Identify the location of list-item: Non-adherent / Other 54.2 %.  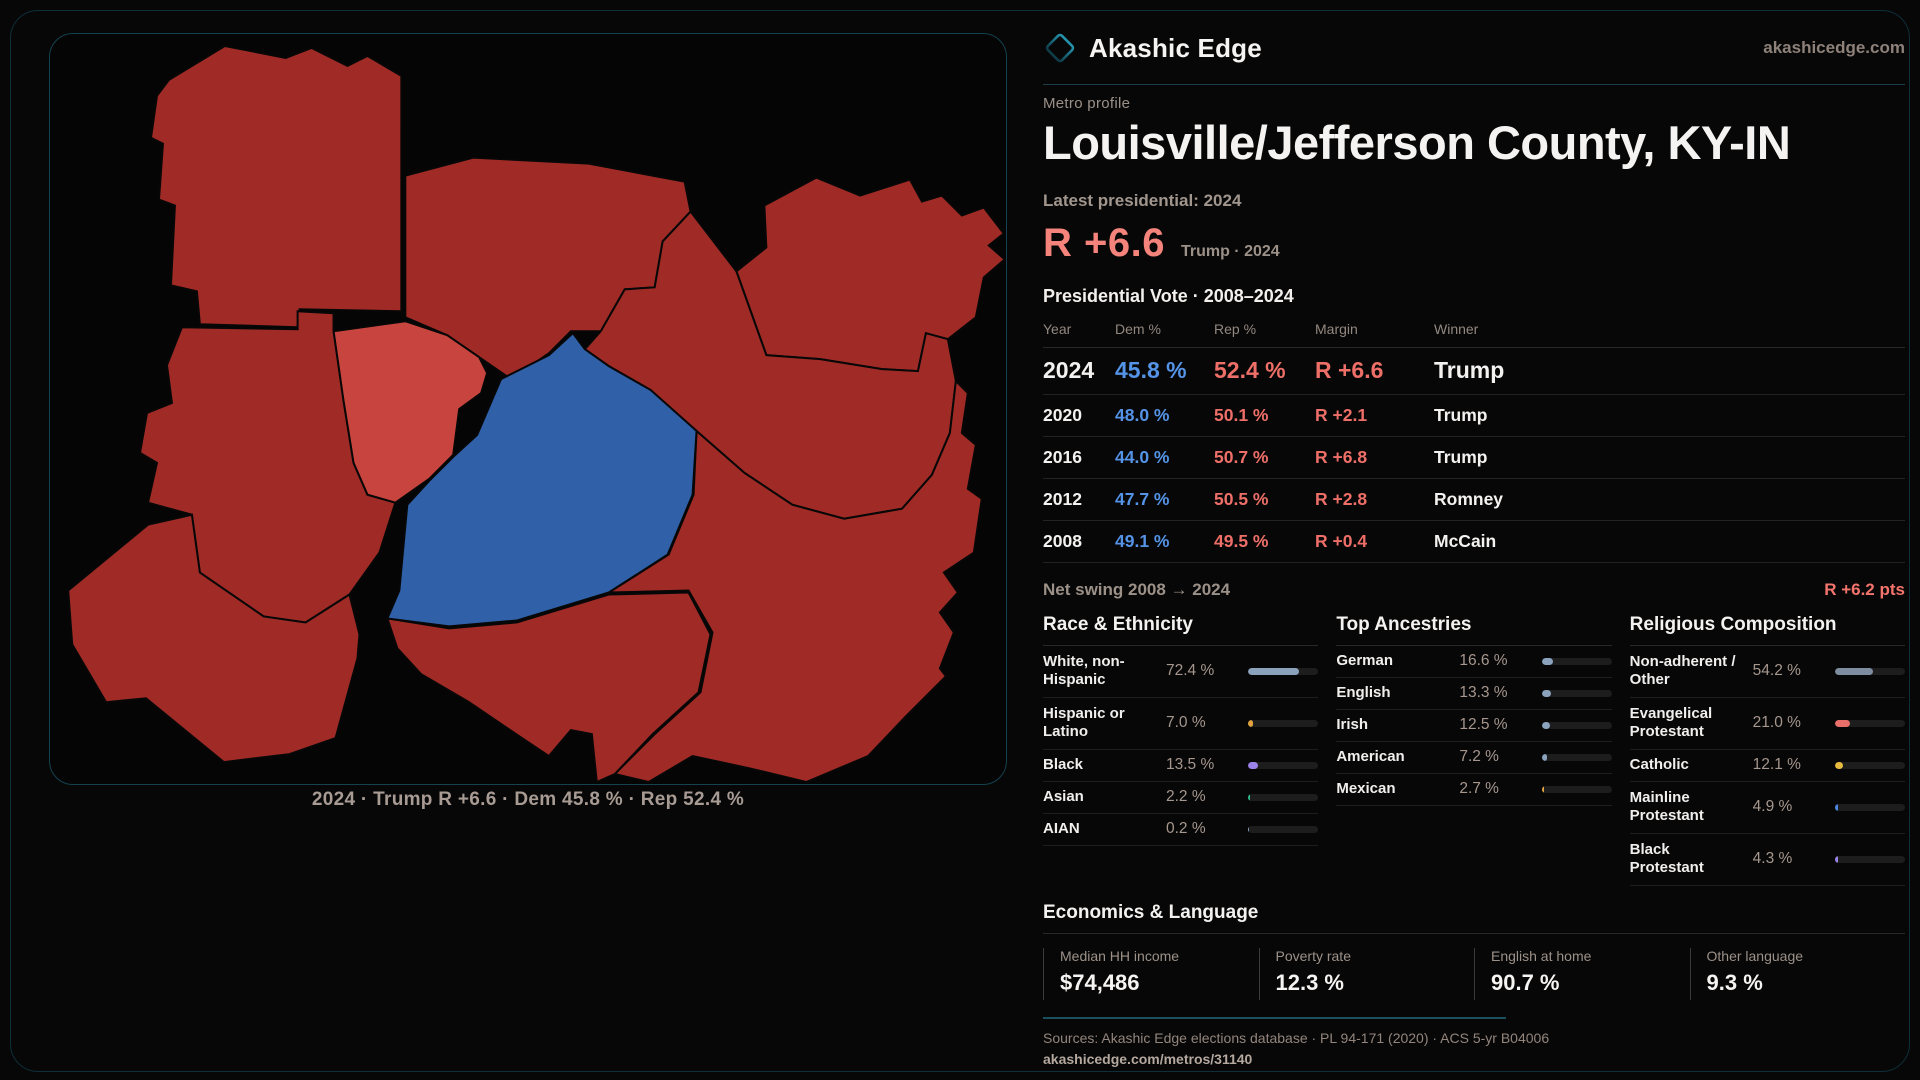
(1767, 672).